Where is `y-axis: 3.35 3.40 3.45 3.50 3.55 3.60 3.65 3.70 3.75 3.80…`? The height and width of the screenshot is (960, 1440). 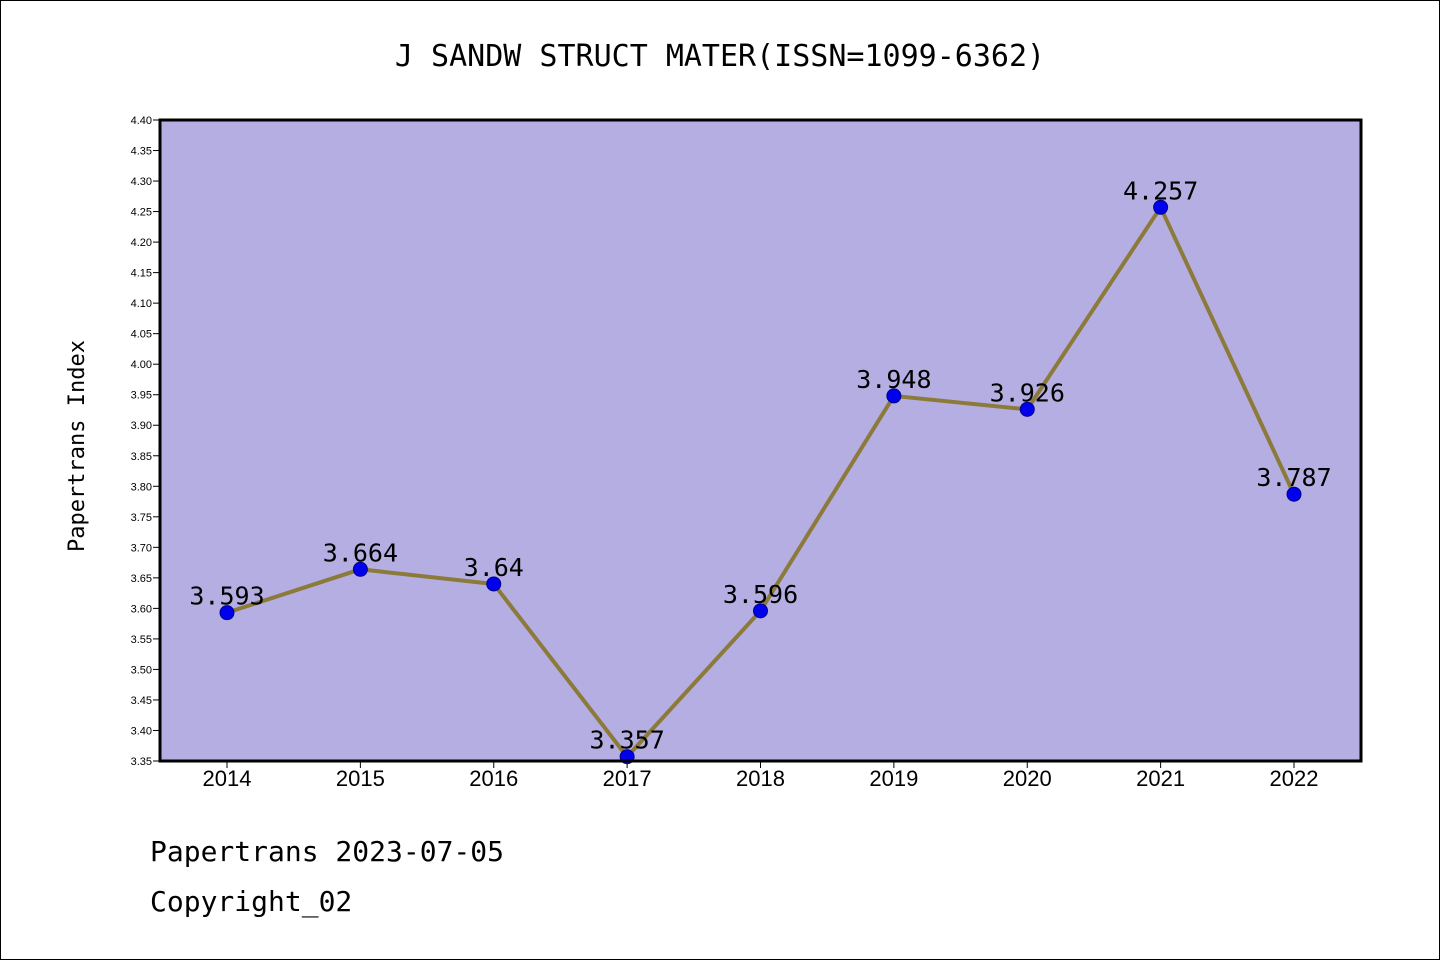 y-axis: 3.35 3.40 3.45 3.50 3.55 3.60 3.65 3.70 3.75 3.80… is located at coordinates (145, 441).